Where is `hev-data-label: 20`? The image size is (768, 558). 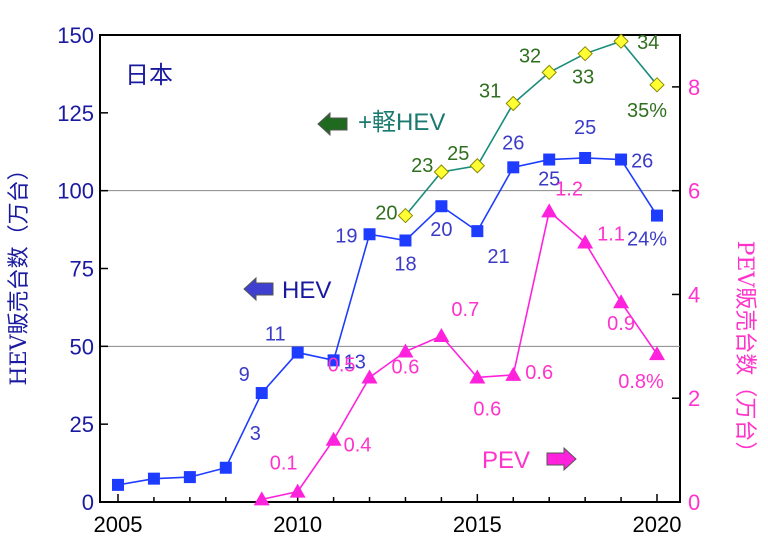 hev-data-label: 20 is located at coordinates (441, 230).